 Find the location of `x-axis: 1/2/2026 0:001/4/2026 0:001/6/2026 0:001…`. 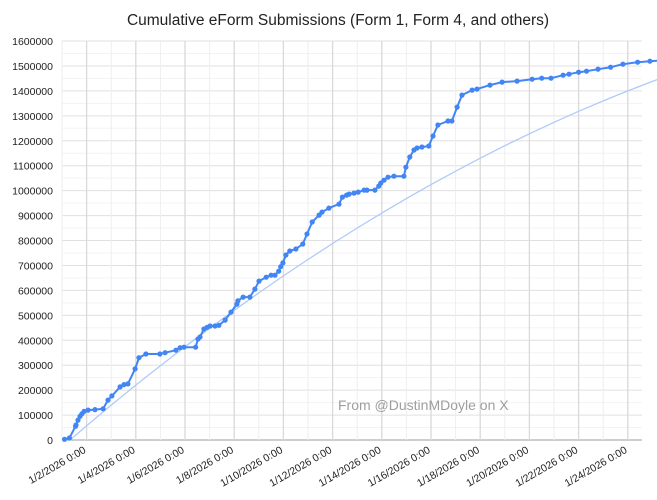

x-axis: 1/2/2026 0:001/4/2026 0:001/6/2026 0:001… is located at coordinates (327, 467).